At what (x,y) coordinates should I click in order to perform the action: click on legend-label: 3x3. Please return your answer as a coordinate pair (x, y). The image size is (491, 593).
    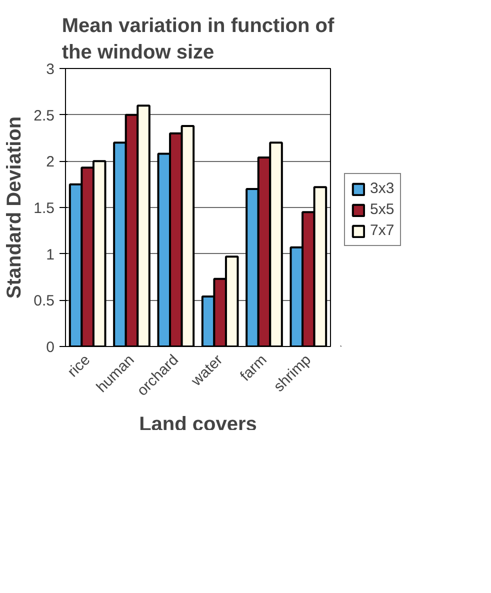
    Looking at the image, I should click on (382, 188).